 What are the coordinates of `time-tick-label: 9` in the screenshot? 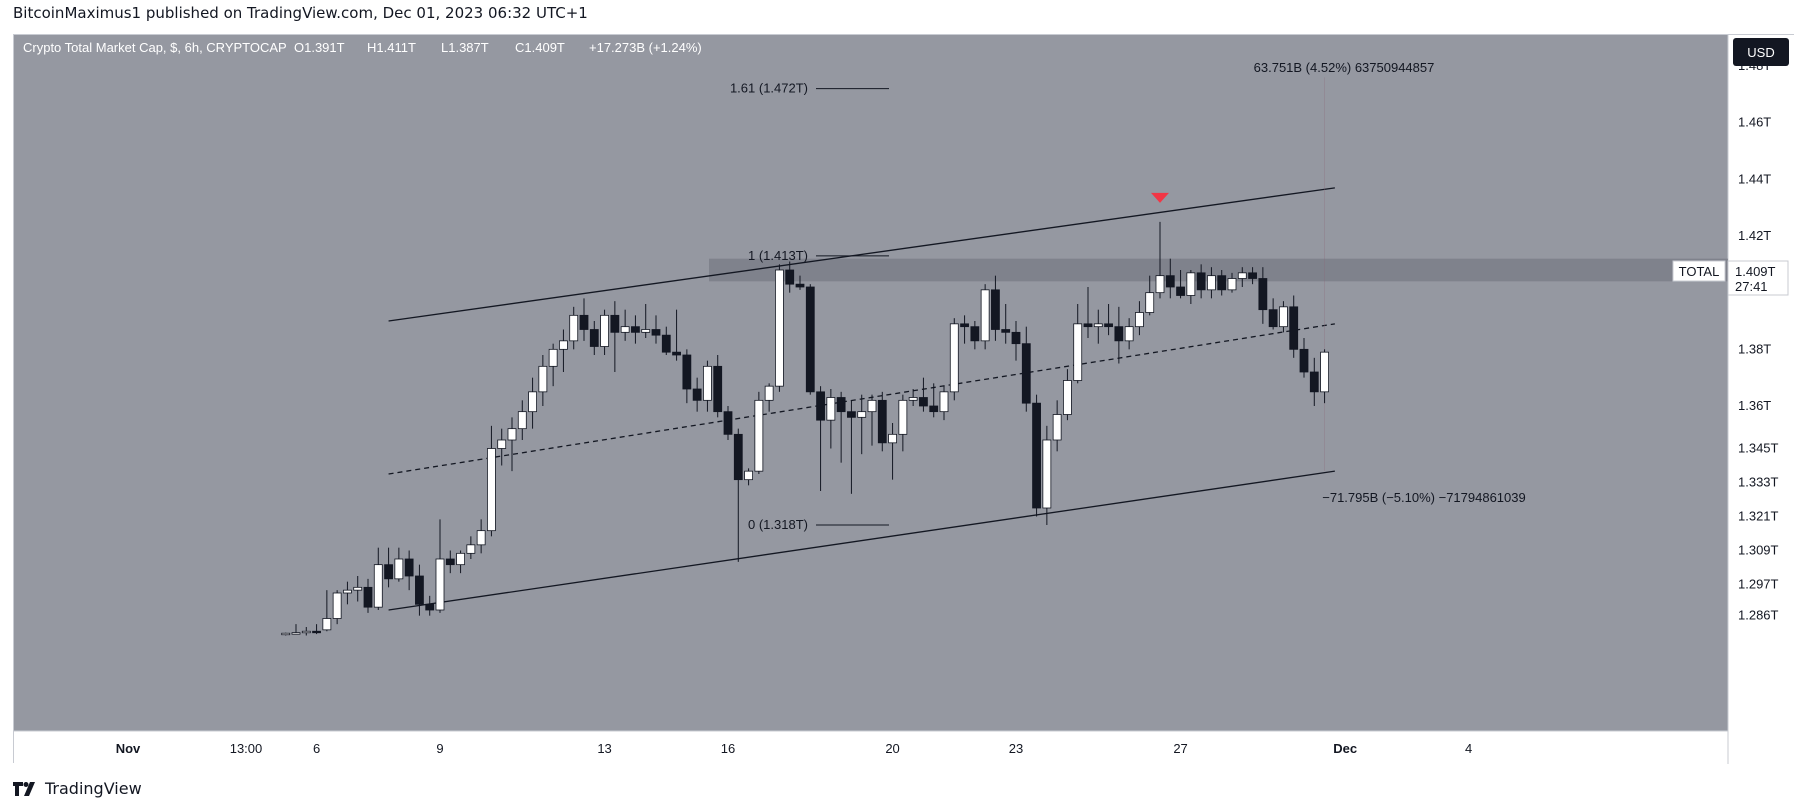 It's located at (439, 748).